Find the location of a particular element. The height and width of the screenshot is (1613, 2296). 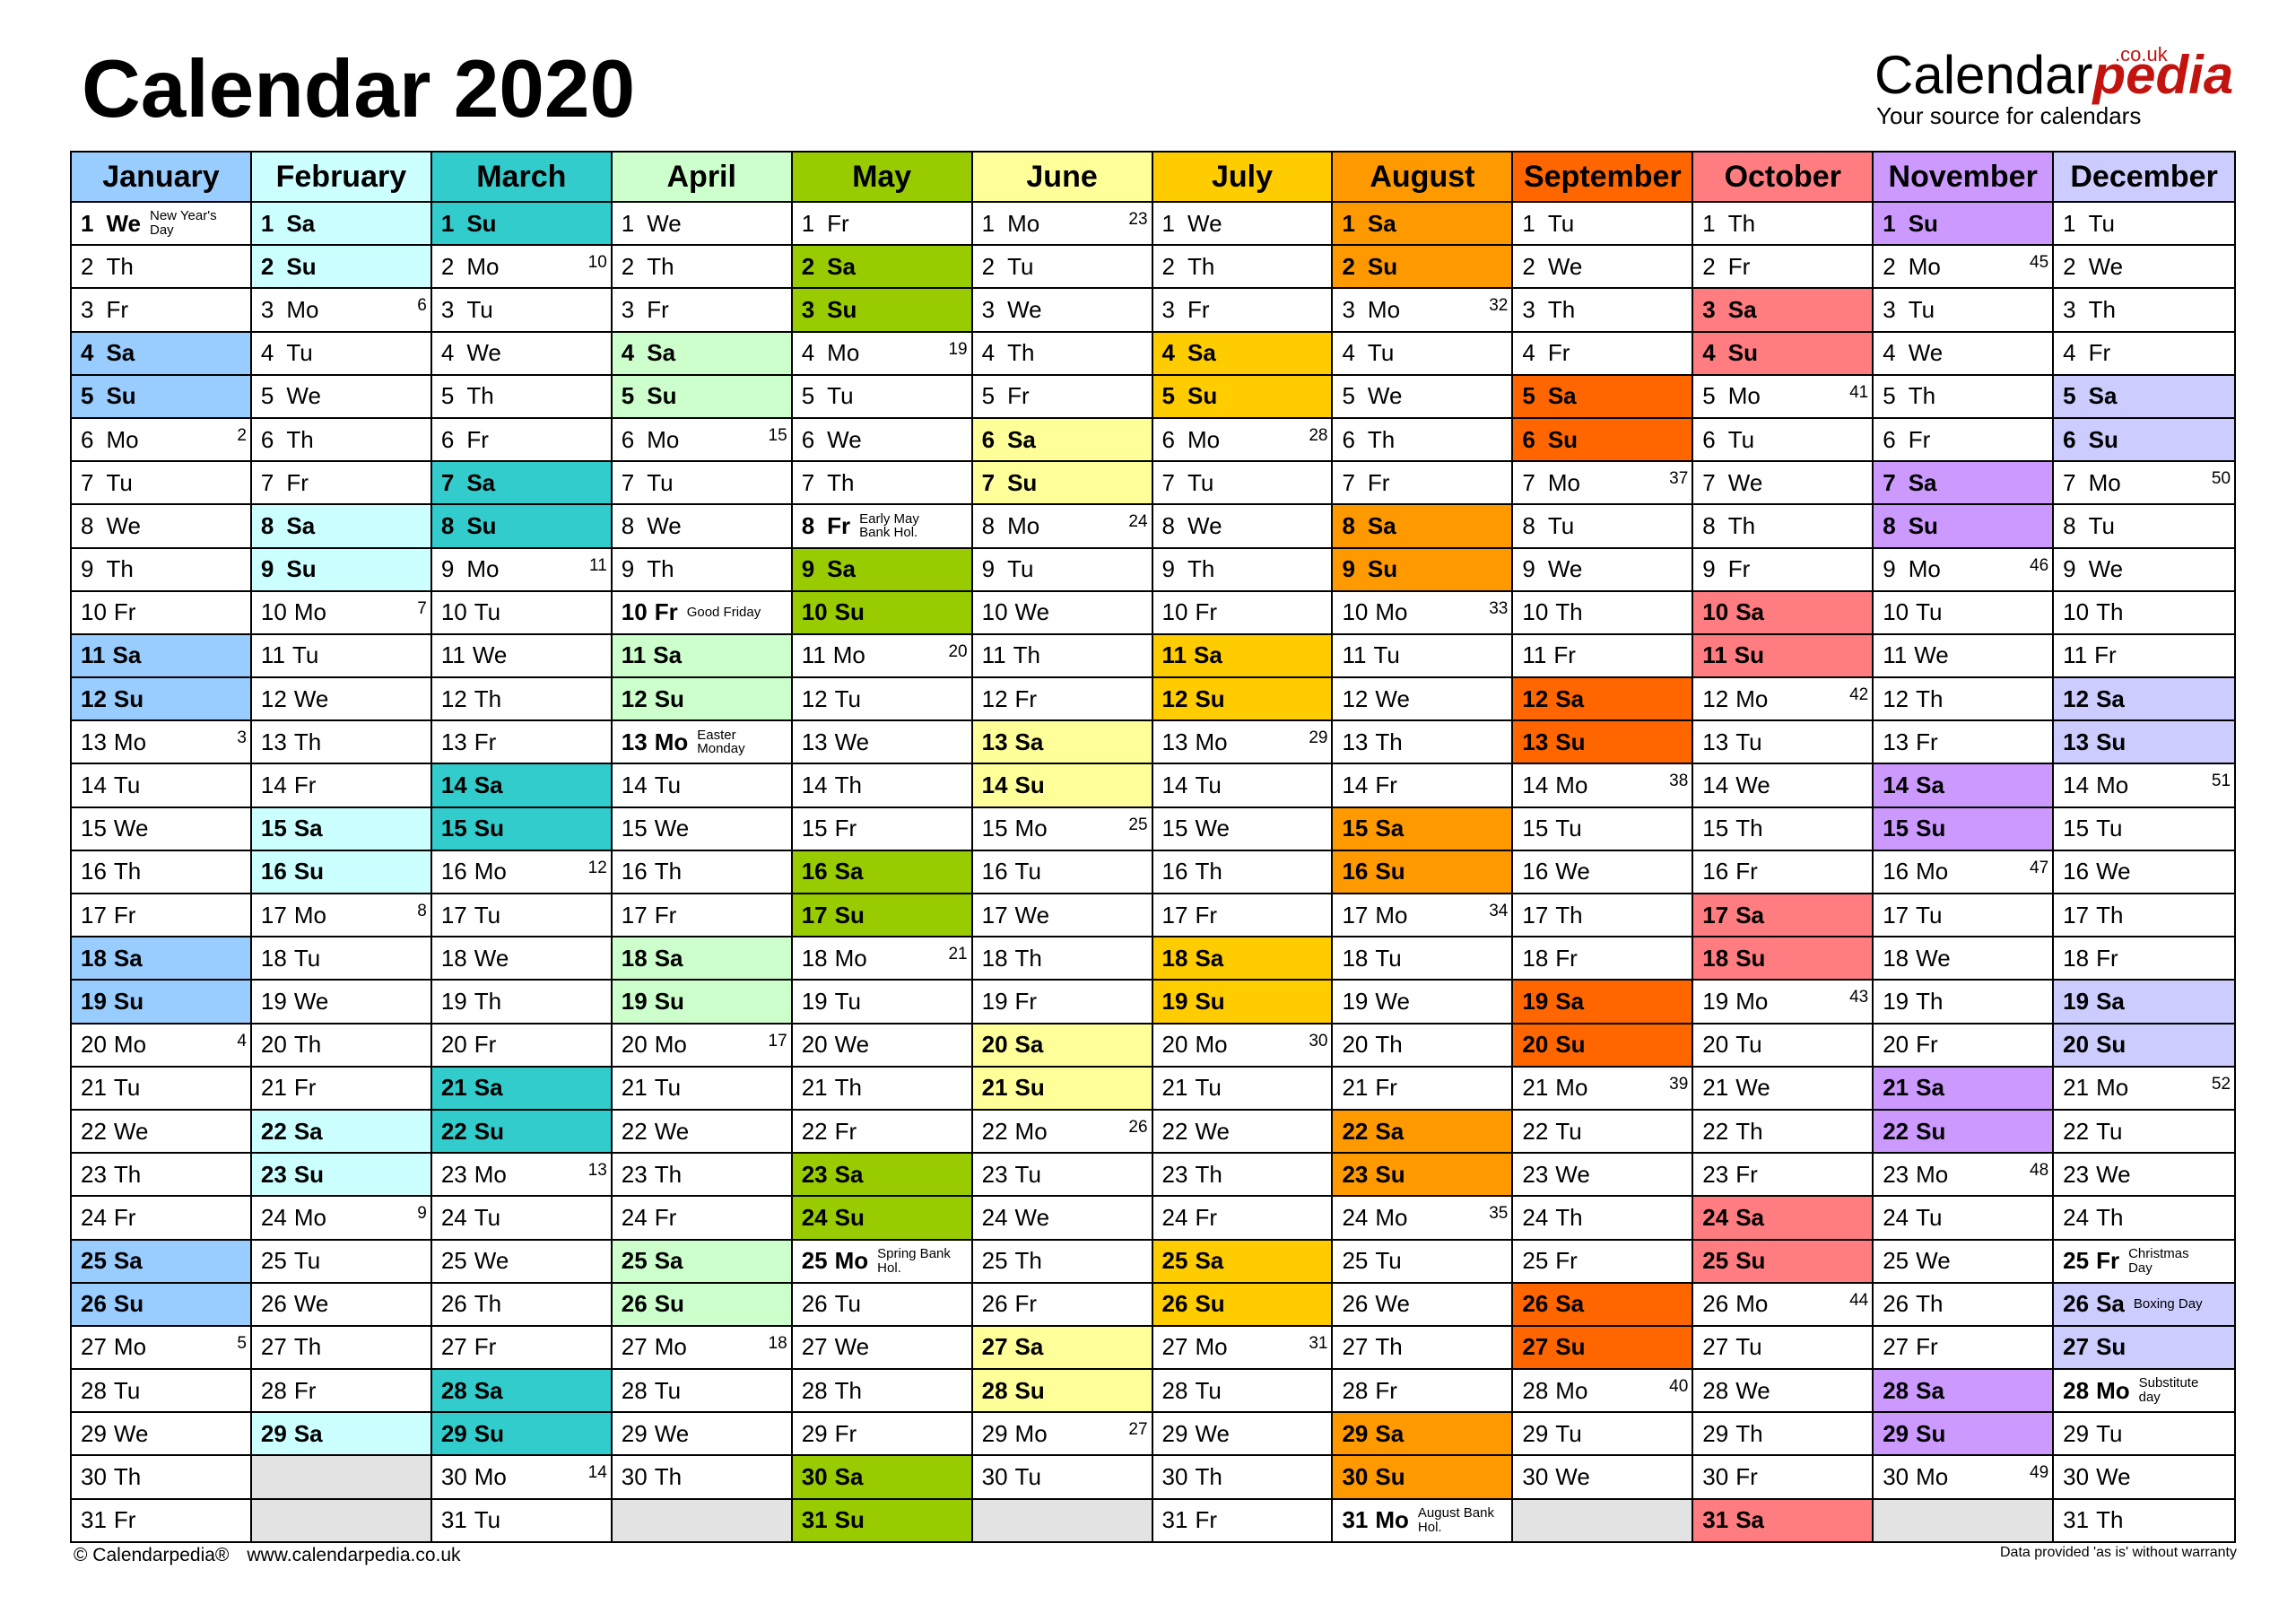

day-number: 10 is located at coordinates (1355, 612).